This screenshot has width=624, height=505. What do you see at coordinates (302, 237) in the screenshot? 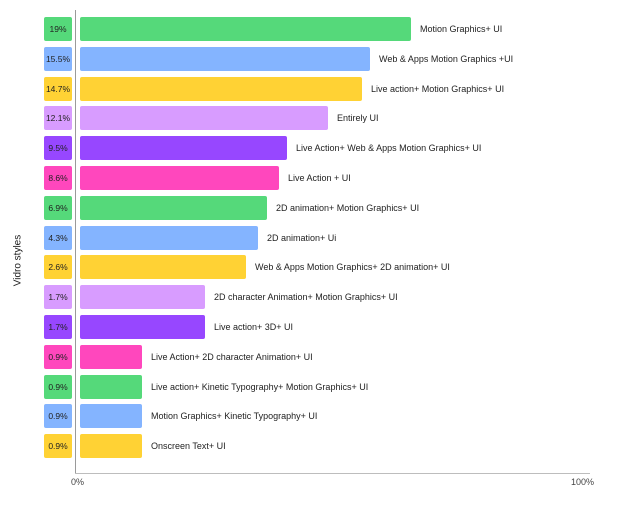
I see `category-label: 2D animation+ Ui` at bounding box center [302, 237].